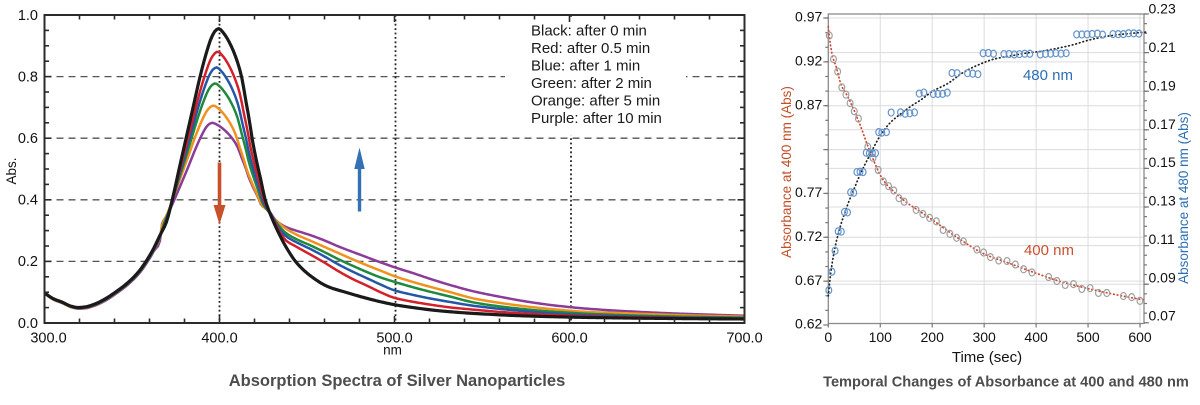 The image size is (1200, 405). Describe the element at coordinates (808, 17) in the screenshot. I see `svg-text: 0.97` at that location.